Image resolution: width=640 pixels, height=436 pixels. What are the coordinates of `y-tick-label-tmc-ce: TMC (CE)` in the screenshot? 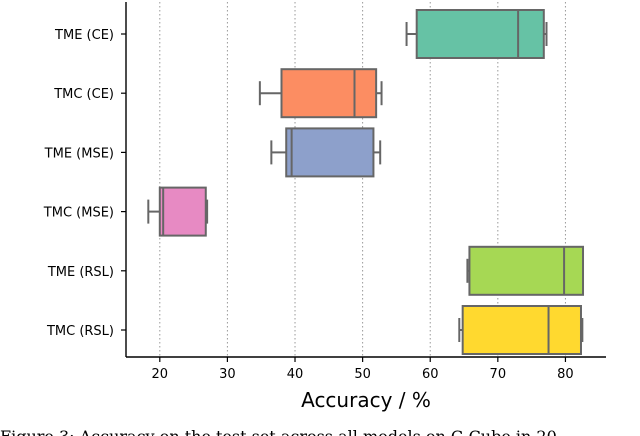 It's located at (83, 94).